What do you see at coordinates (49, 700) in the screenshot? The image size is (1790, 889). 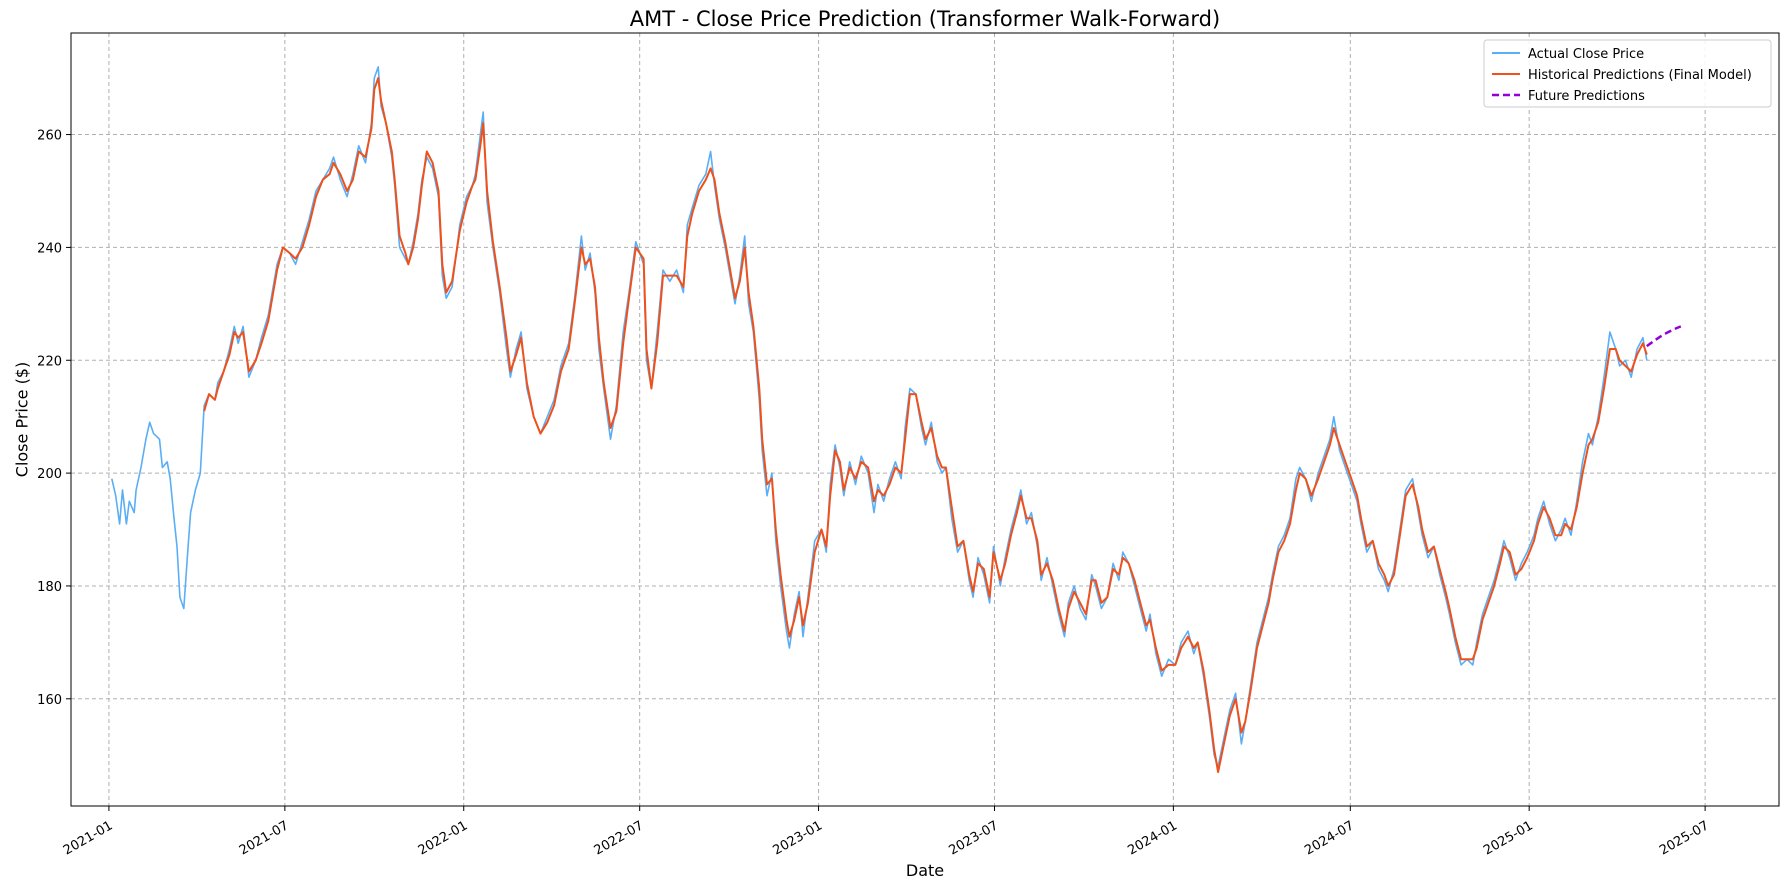 I see `y-tick-label: 160` at bounding box center [49, 700].